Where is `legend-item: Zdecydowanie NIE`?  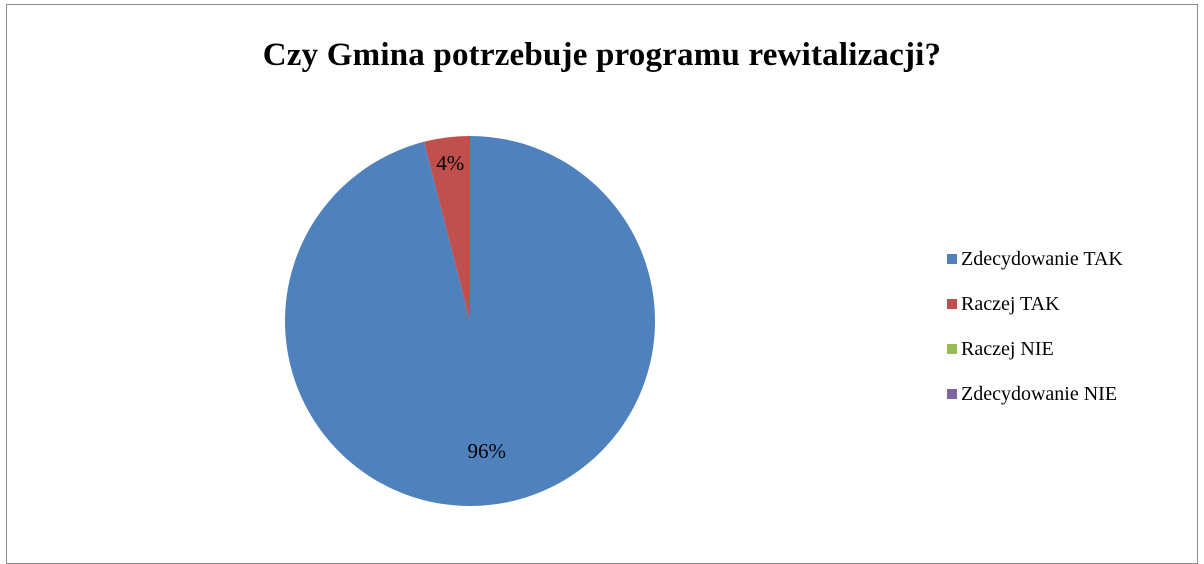
legend-item: Zdecydowanie NIE is located at coordinates (1035, 394).